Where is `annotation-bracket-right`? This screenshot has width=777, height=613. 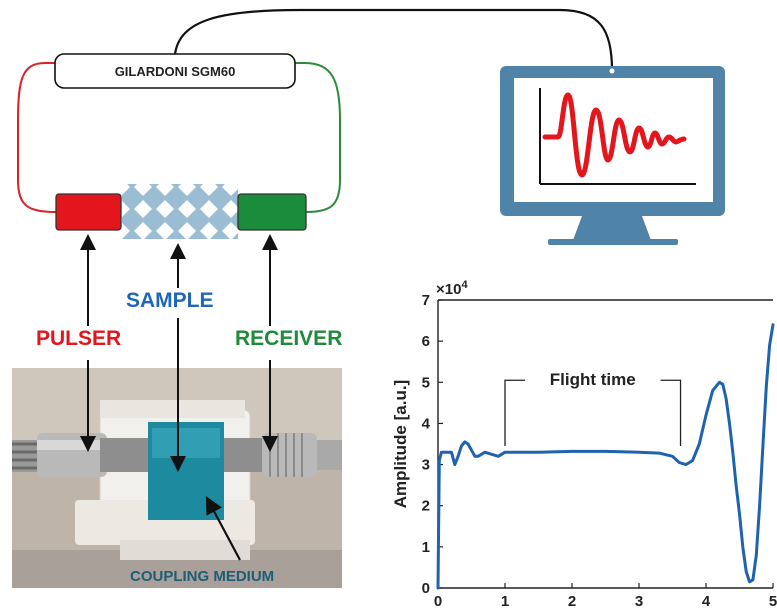 annotation-bracket-right is located at coordinates (671, 413).